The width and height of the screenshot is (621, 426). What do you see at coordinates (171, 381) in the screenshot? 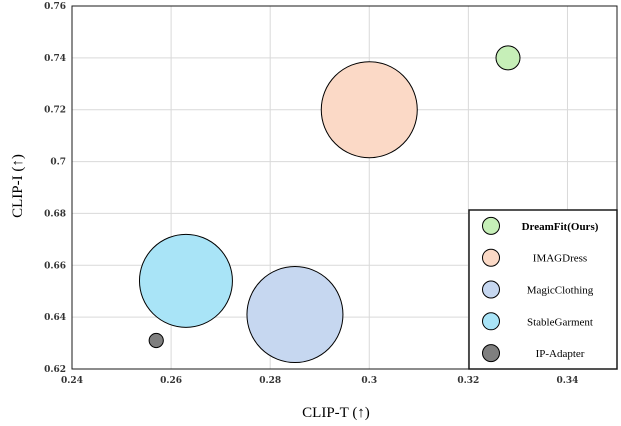
I see `x-tick-label: 0.26` at bounding box center [171, 381].